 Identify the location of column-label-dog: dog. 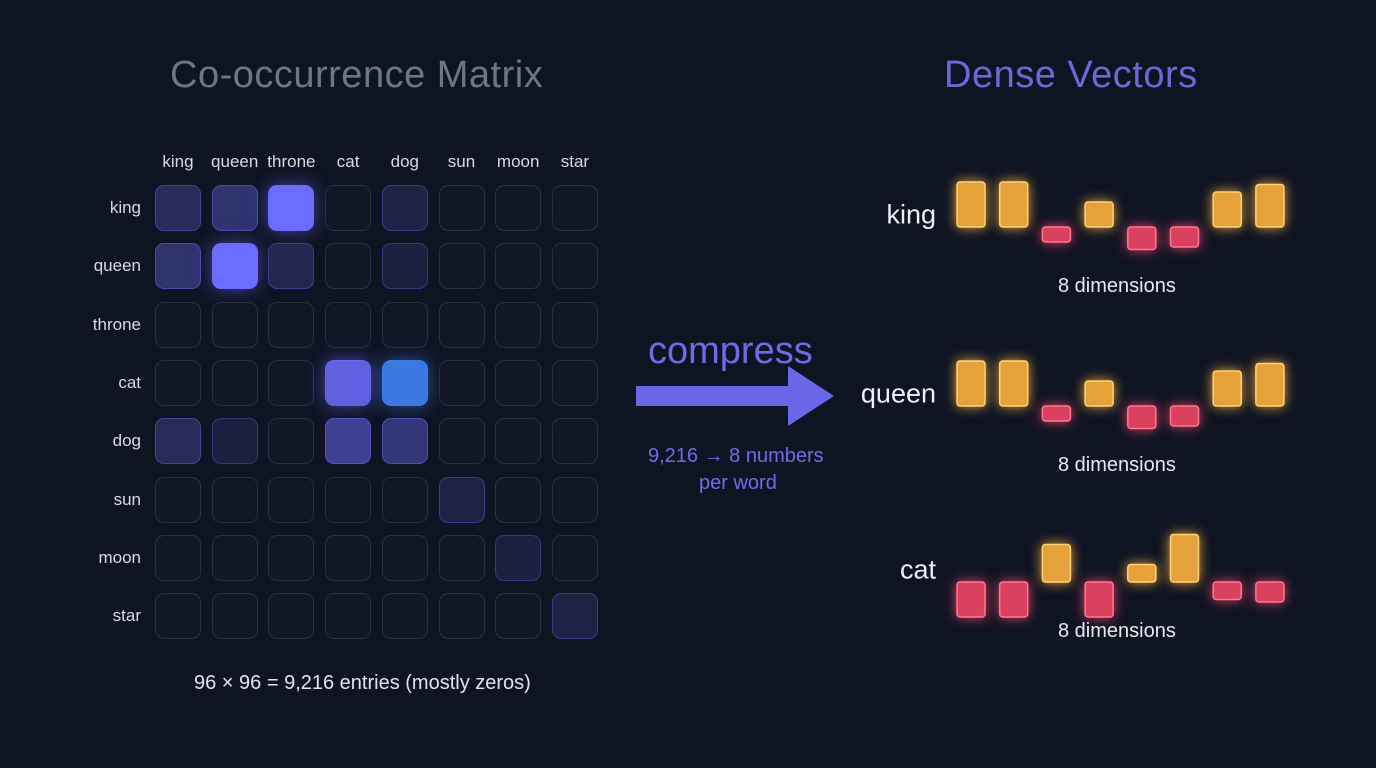
(404, 161).